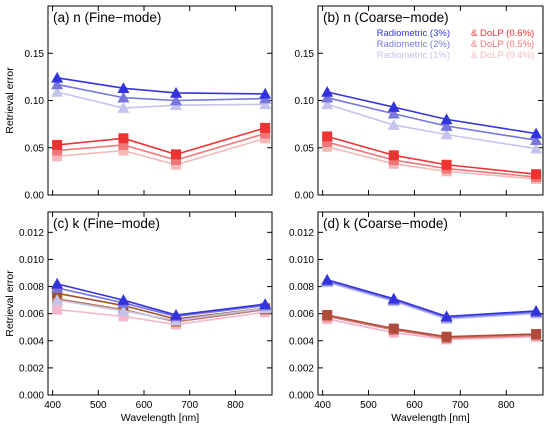  What do you see at coordinates (35, 101) in the screenshot?
I see `y-tick-label: 0.10` at bounding box center [35, 101].